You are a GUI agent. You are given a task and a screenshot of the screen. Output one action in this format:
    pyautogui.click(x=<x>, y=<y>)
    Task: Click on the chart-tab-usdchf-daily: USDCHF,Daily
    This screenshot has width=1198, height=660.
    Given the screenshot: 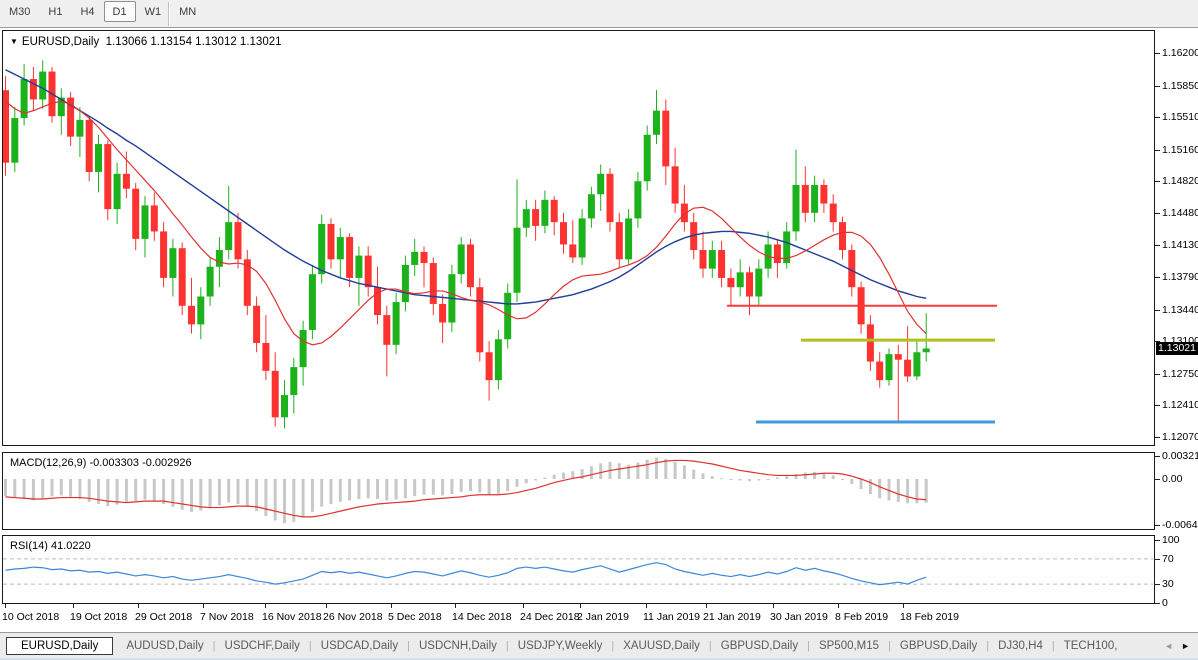 What is the action you would take?
    pyautogui.click(x=262, y=645)
    